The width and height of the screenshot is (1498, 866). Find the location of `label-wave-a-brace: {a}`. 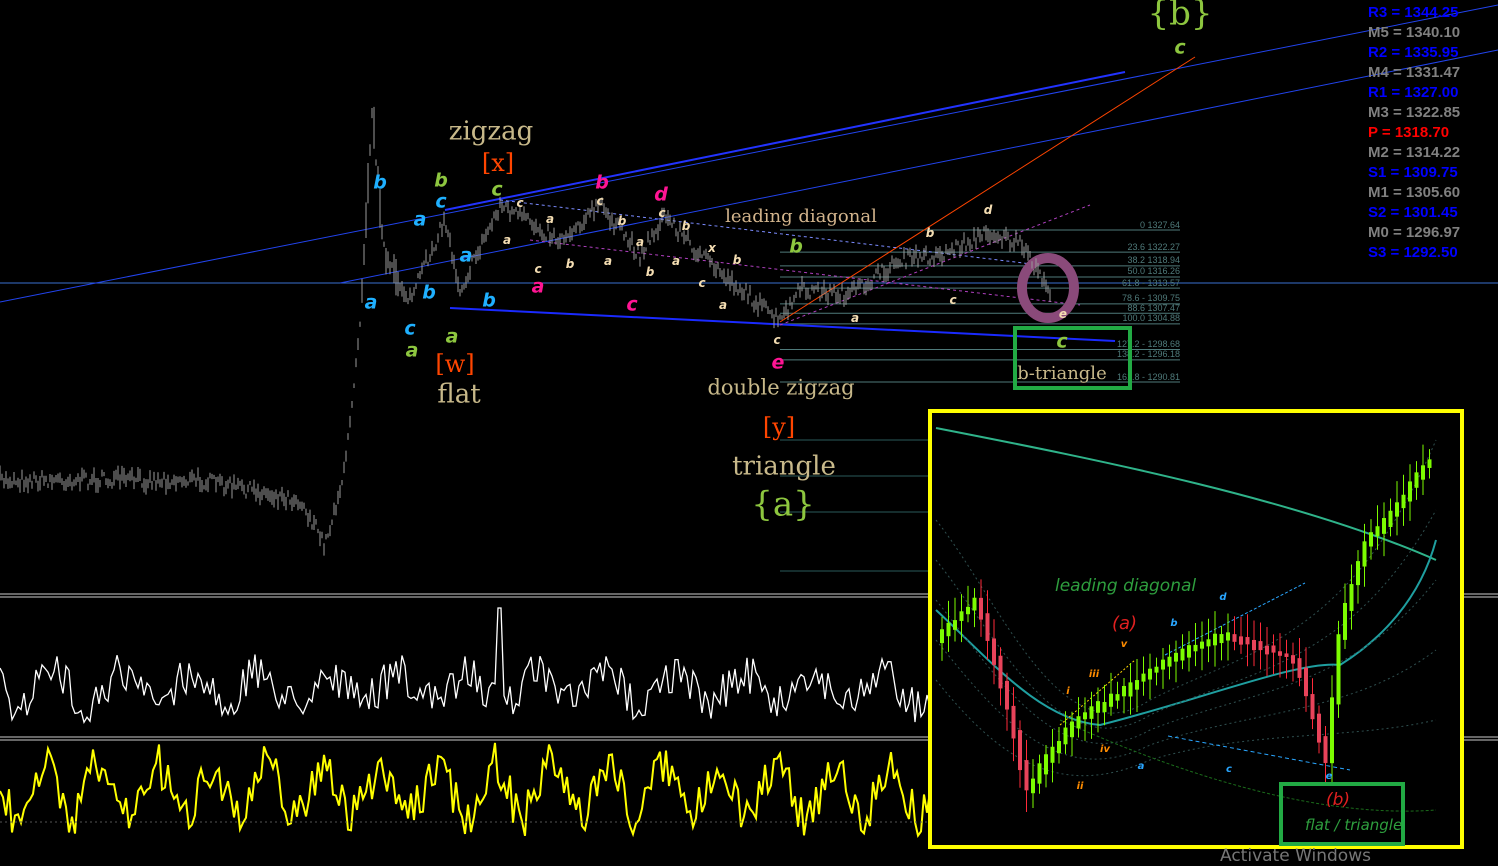

label-wave-a-brace: {a} is located at coordinates (783, 504).